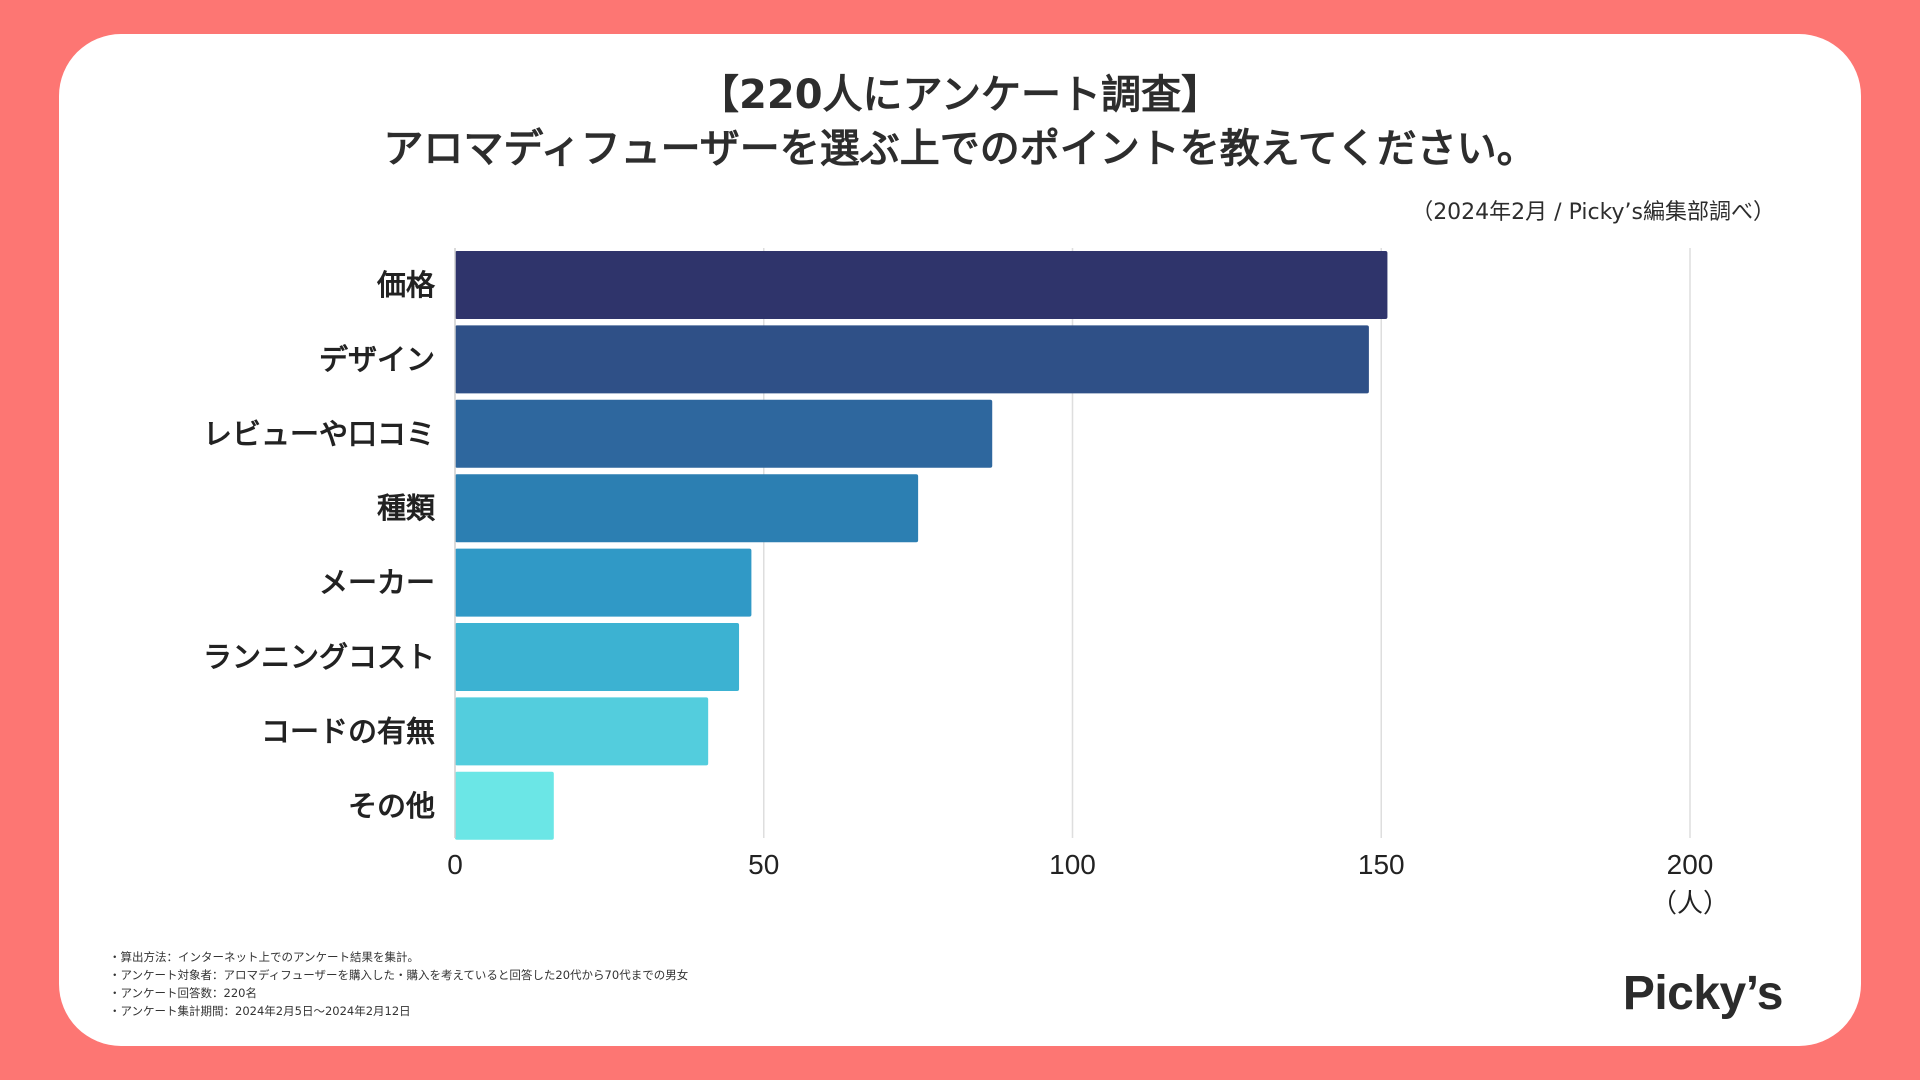 The height and width of the screenshot is (1080, 1920). What do you see at coordinates (1593, 212) in the screenshot?
I see `source-note: （2024年2月 / Picky’s編集部調べ）` at bounding box center [1593, 212].